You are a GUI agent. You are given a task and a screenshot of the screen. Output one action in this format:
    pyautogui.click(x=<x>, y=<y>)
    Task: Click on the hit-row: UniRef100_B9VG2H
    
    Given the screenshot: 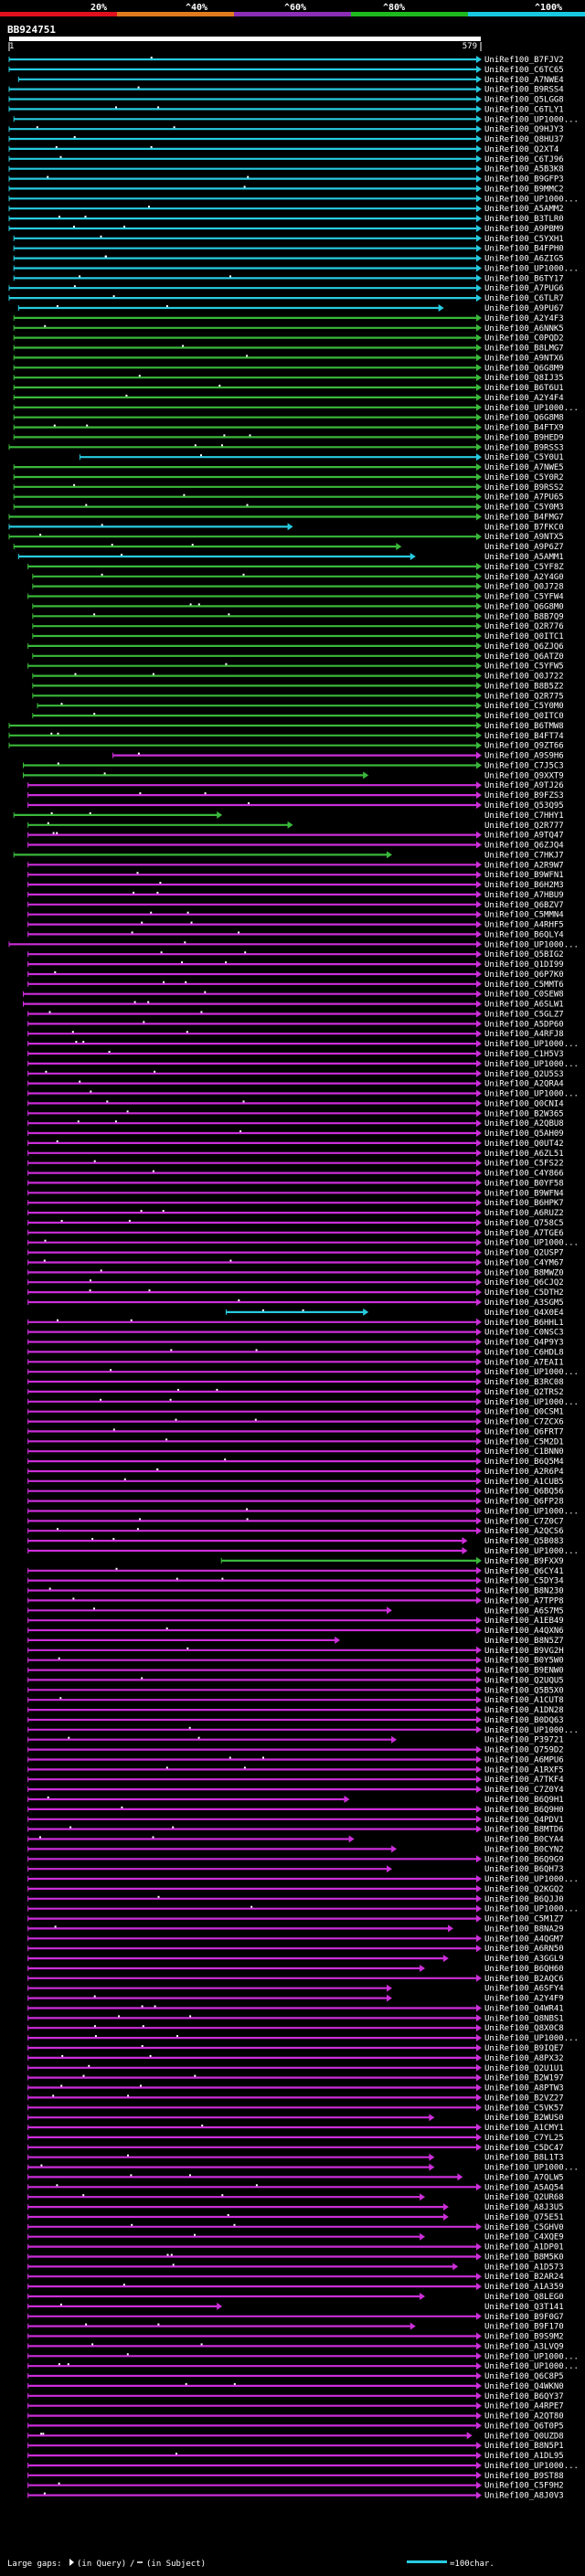 What is the action you would take?
    pyautogui.click(x=296, y=1651)
    